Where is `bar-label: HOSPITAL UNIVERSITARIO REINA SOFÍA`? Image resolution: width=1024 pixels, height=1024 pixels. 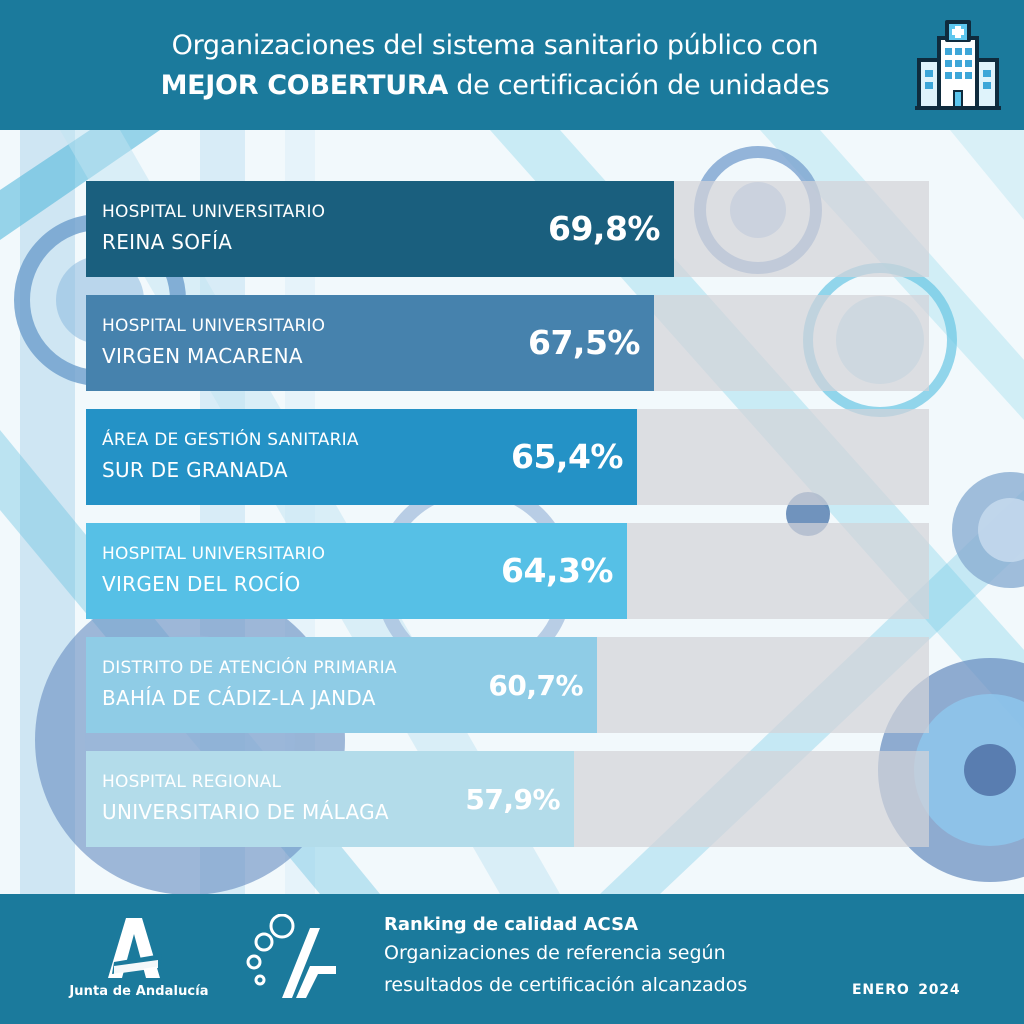 bar-label: HOSPITAL UNIVERSITARIO REINA SOFÍA is located at coordinates (214, 228).